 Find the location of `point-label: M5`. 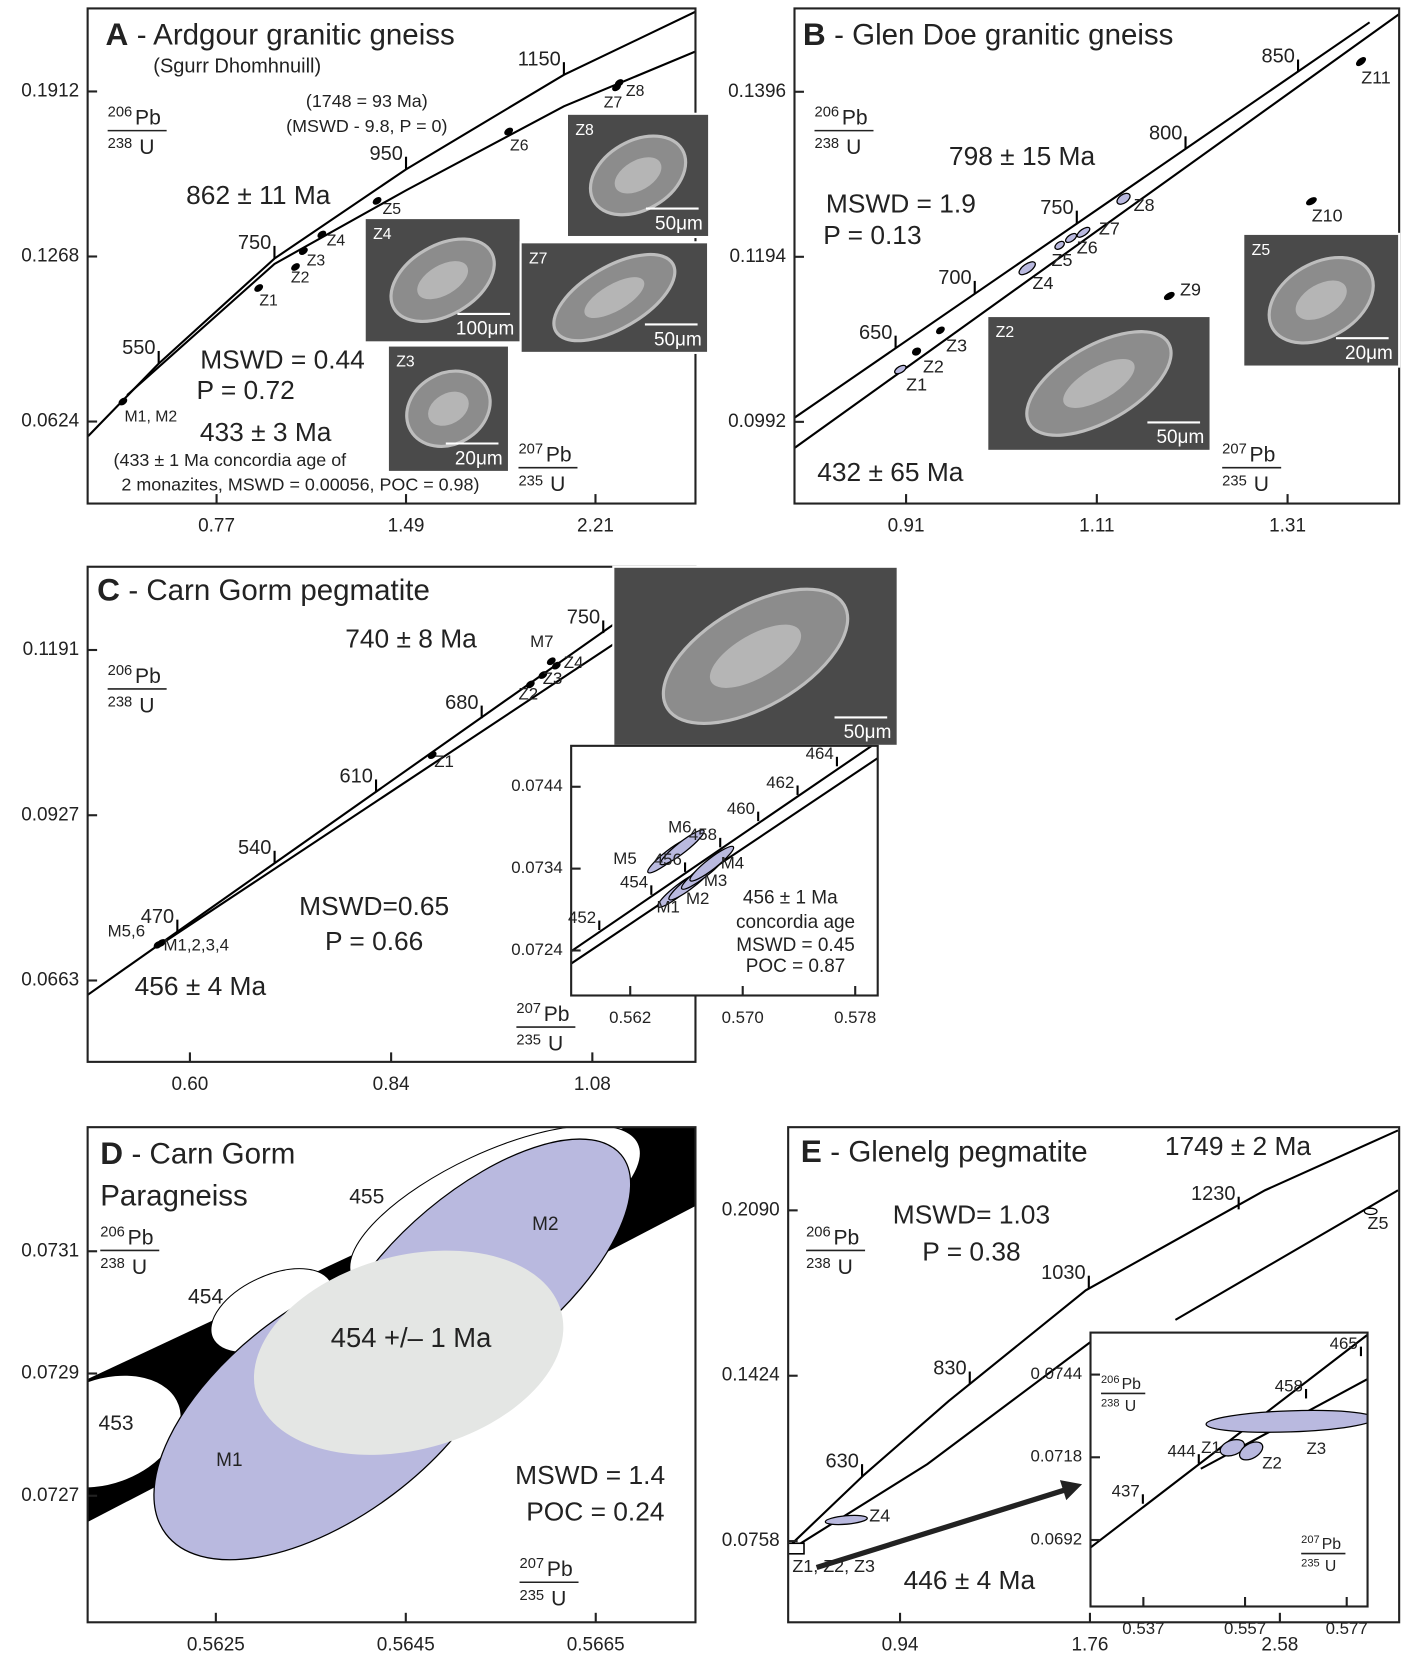

point-label: M5 is located at coordinates (624, 858).